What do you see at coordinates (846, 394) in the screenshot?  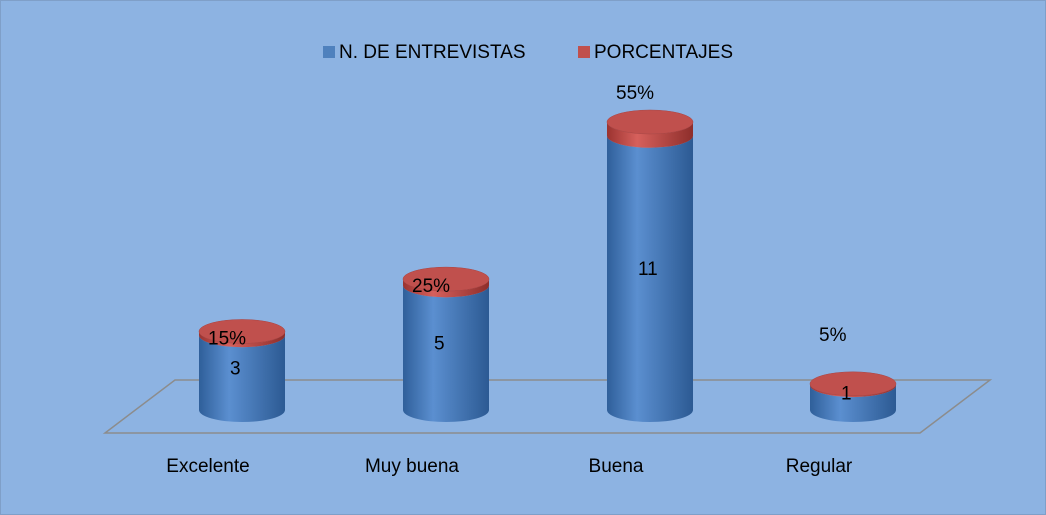 I see `data-label: 1` at bounding box center [846, 394].